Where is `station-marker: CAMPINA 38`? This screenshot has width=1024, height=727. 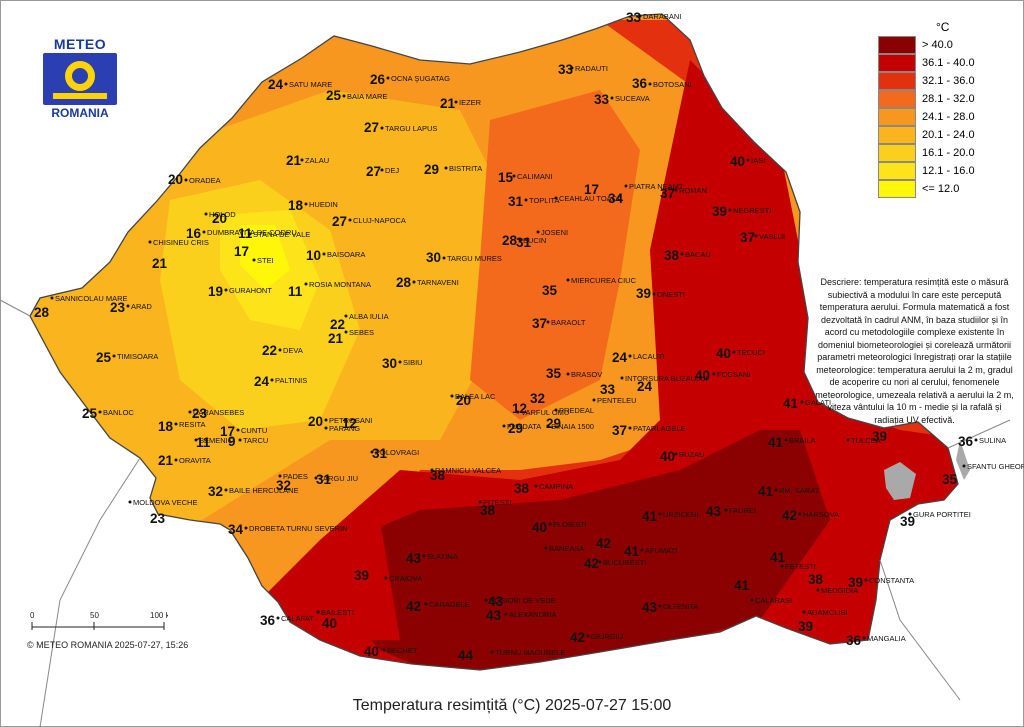 station-marker: CAMPINA 38 is located at coordinates (543, 488).